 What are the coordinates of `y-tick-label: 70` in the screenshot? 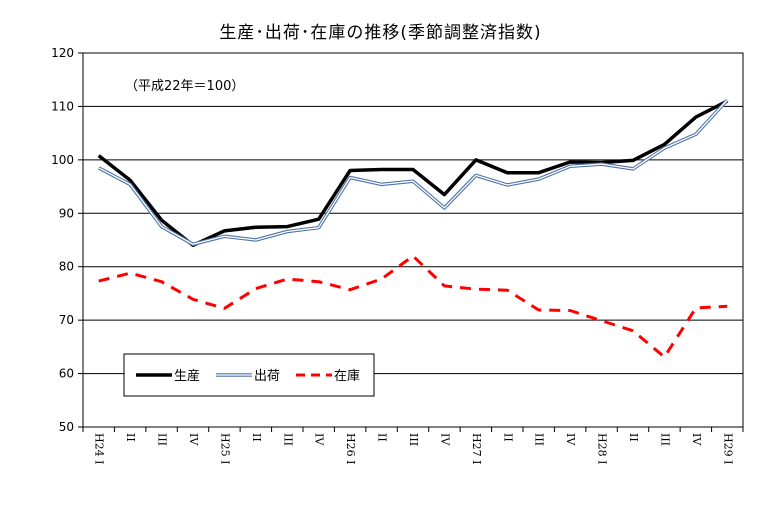 It's located at (66, 320).